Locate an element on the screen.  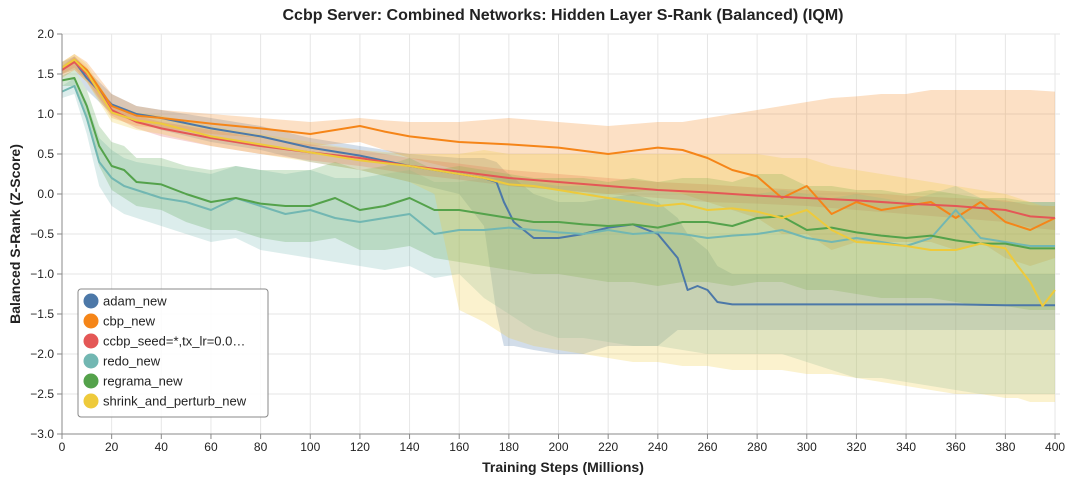
y-tick-label: 1.5 is located at coordinates (45, 74).